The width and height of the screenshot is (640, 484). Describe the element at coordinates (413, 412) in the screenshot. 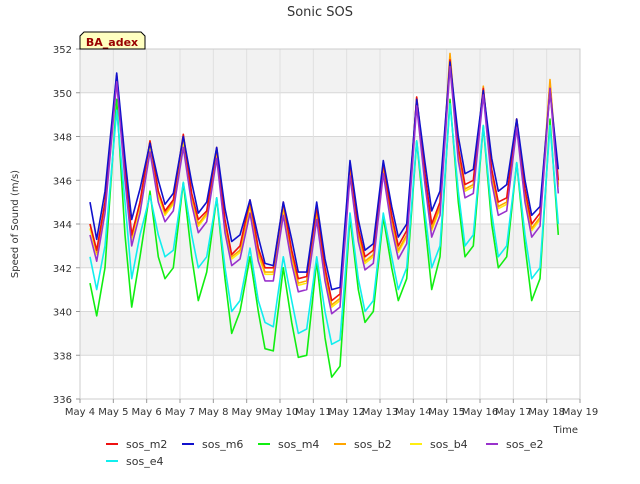

I see `x-tick-label: May 14` at that location.